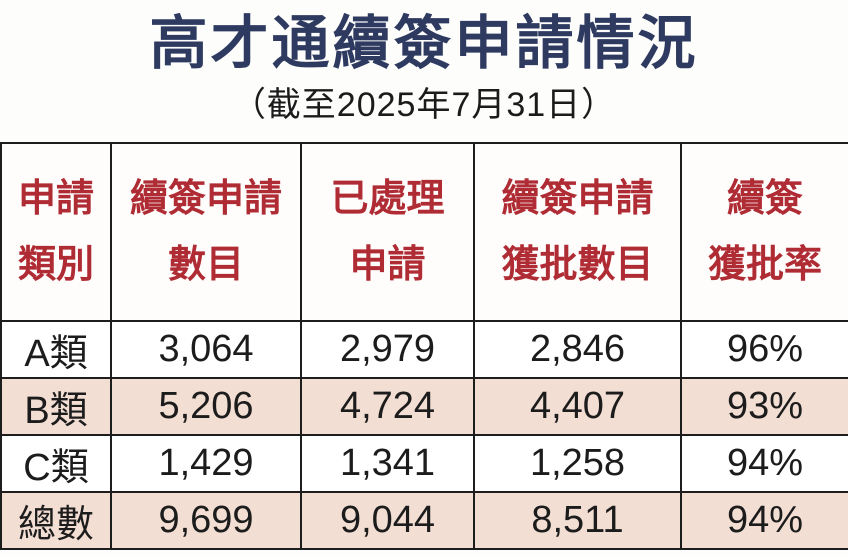  What do you see at coordinates (387, 232) in the screenshot?
I see `header-cell-processed: 已處理 申請` at bounding box center [387, 232].